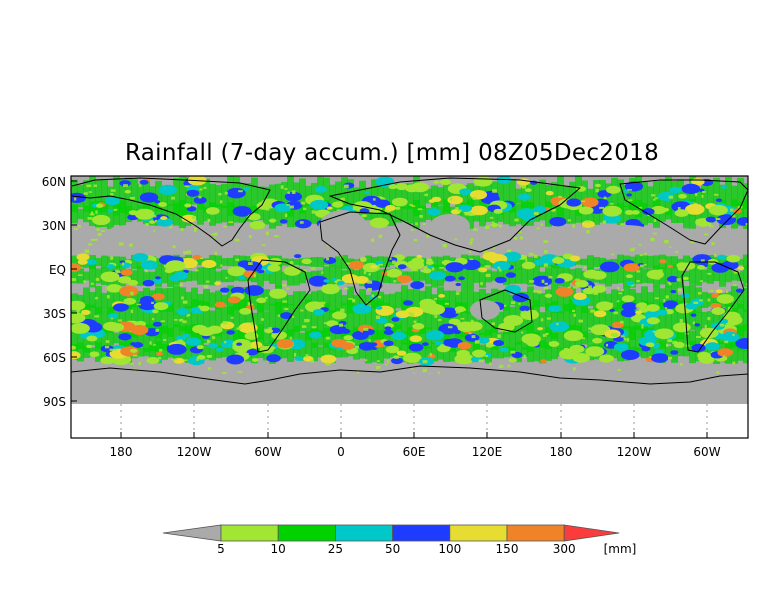 The width and height of the screenshot is (784, 612). What do you see at coordinates (414, 418) in the screenshot?
I see `grid-lines` at bounding box center [414, 418].